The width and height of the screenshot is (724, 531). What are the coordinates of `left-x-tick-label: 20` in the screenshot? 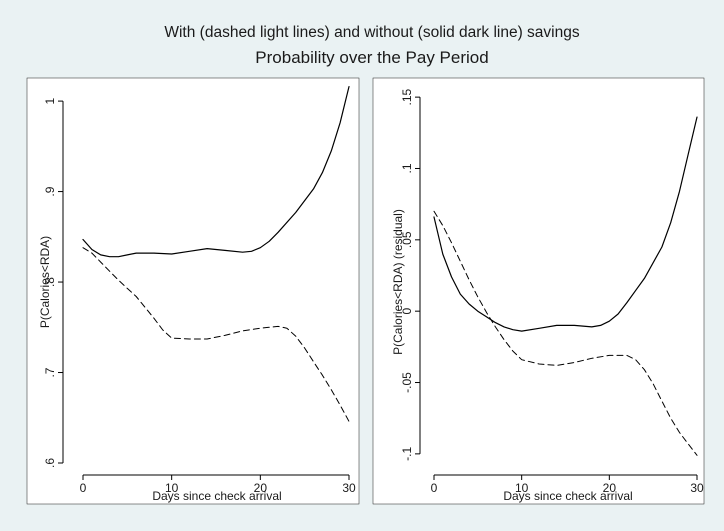 It's located at (261, 488).